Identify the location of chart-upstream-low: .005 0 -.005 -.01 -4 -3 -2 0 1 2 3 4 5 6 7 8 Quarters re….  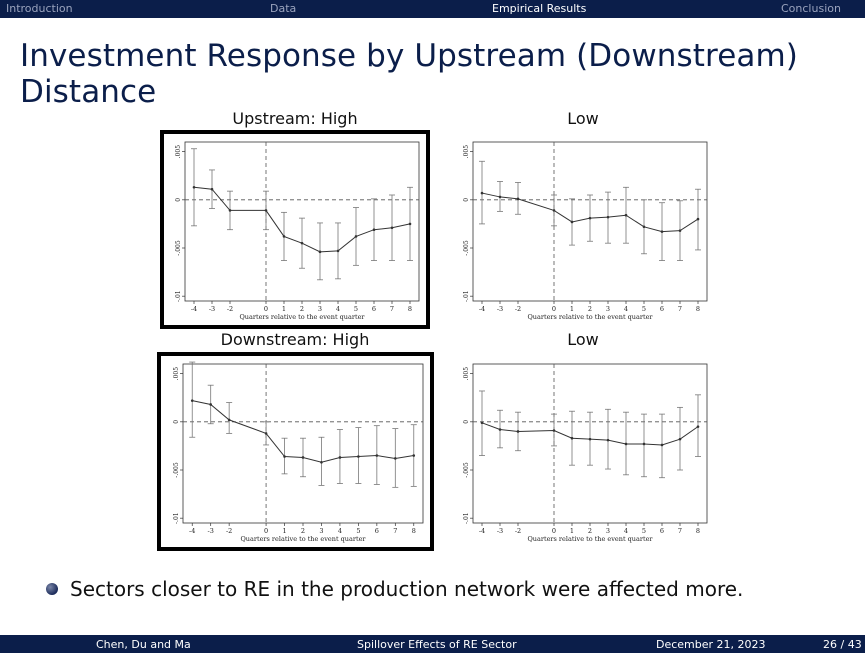
(583, 230).